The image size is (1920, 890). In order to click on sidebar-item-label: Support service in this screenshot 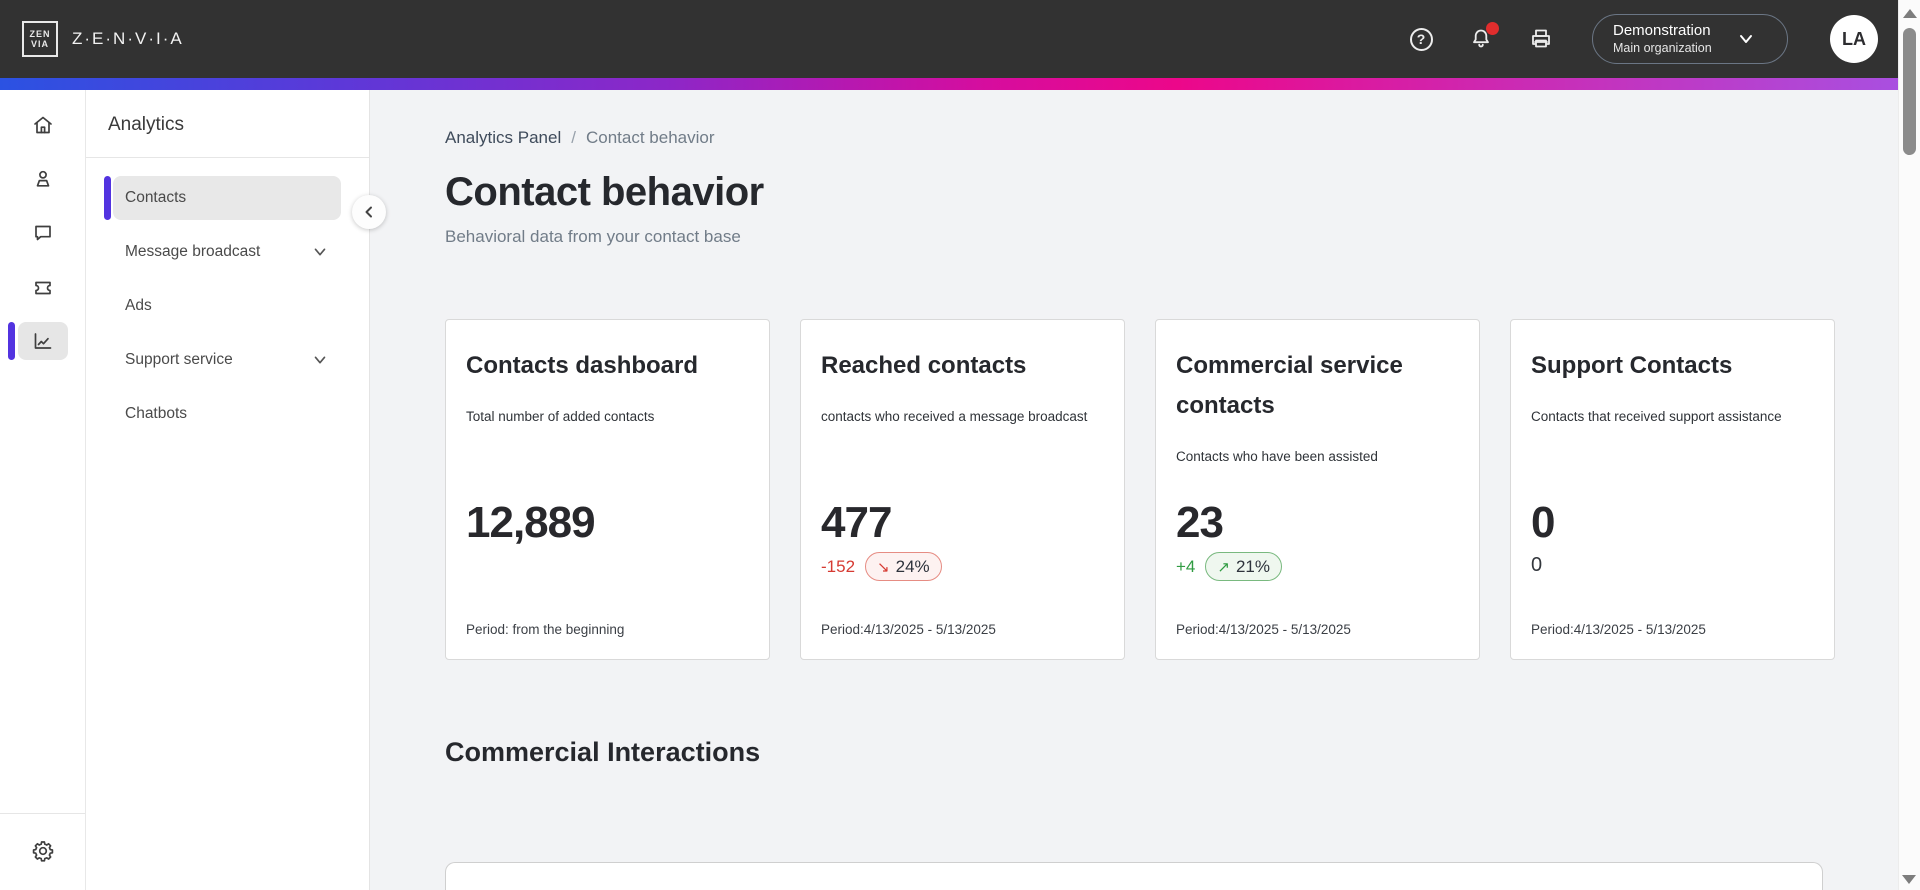, I will do `click(179, 359)`.